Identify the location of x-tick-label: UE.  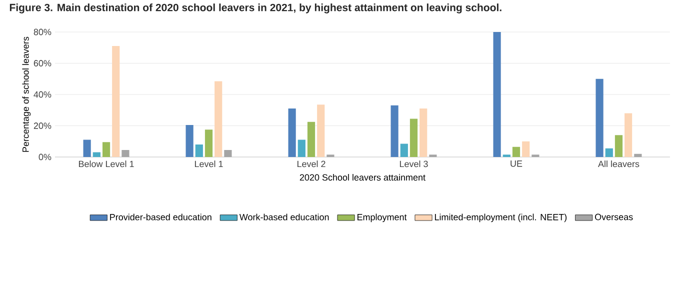
(516, 163).